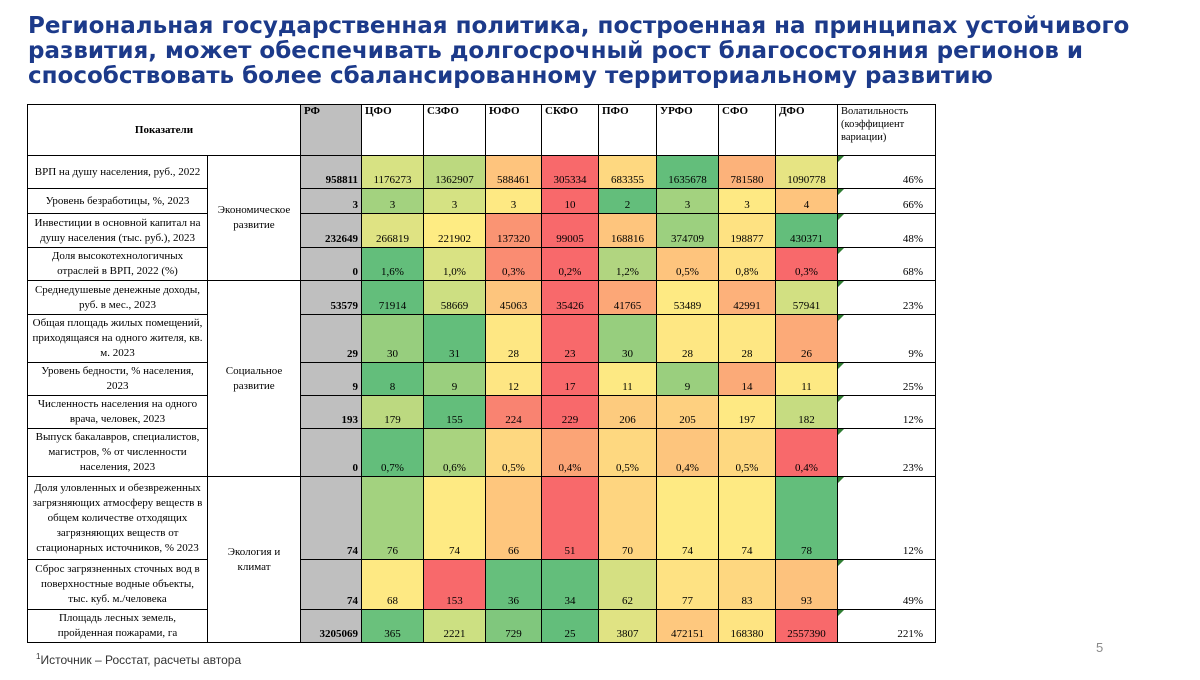 Image resolution: width=1200 pixels, height=680 pixels. What do you see at coordinates (806, 338) in the screenshot?
I see `district-value: 26` at bounding box center [806, 338].